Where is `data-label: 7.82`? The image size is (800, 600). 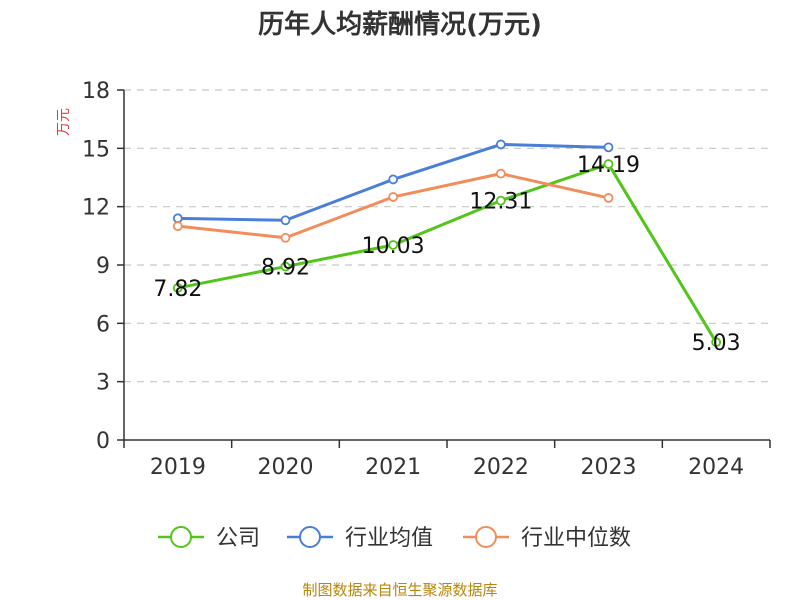
data-label: 7.82 is located at coordinates (177, 289).